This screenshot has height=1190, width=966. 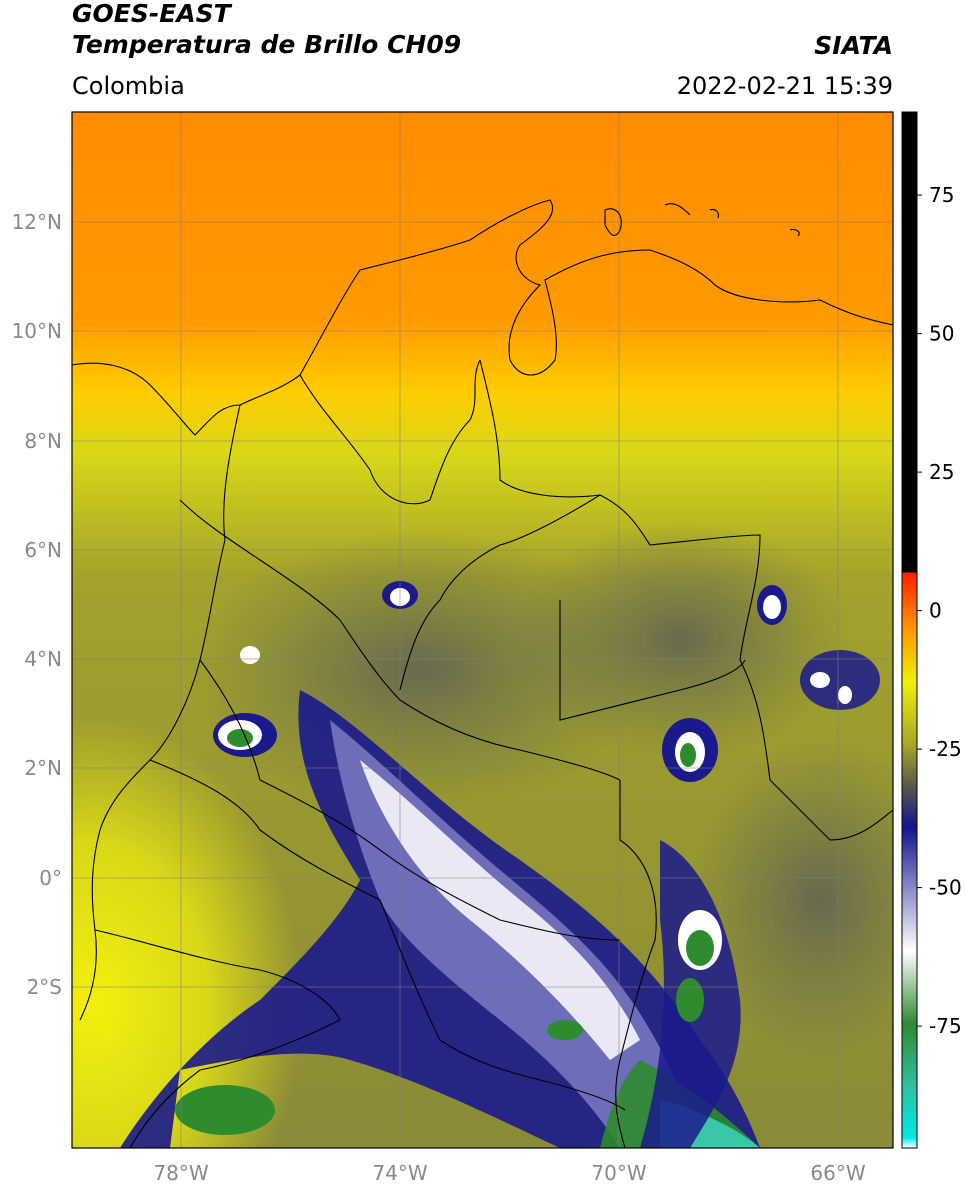 What do you see at coordinates (37, 331) in the screenshot?
I see `lat-label-10N: 10°N` at bounding box center [37, 331].